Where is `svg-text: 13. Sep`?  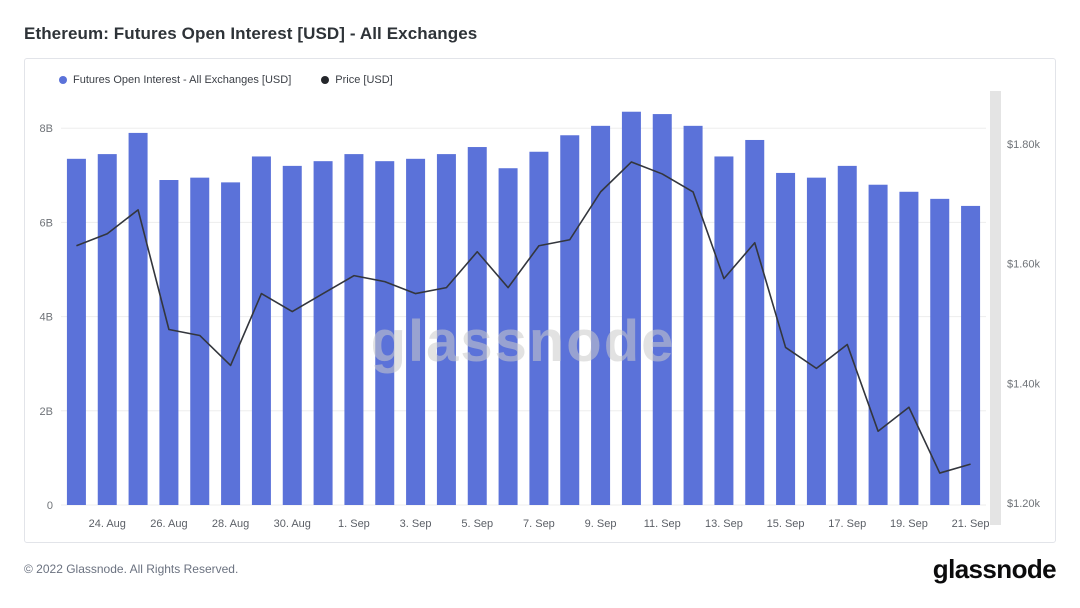 svg-text: 13. Sep is located at coordinates (724, 524).